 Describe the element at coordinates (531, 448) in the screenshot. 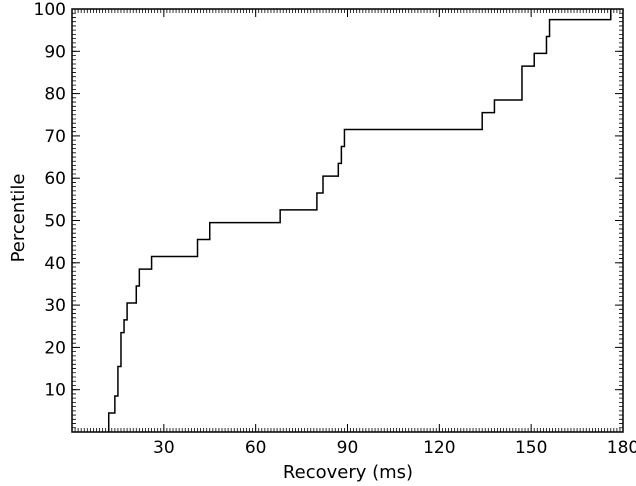

I see `x-tick-label: 150` at that location.